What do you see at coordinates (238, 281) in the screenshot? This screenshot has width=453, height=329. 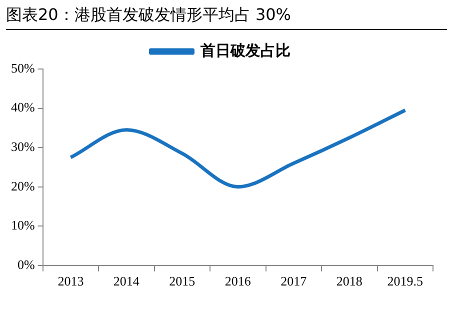 I see `x-tick-label: 2016` at bounding box center [238, 281].